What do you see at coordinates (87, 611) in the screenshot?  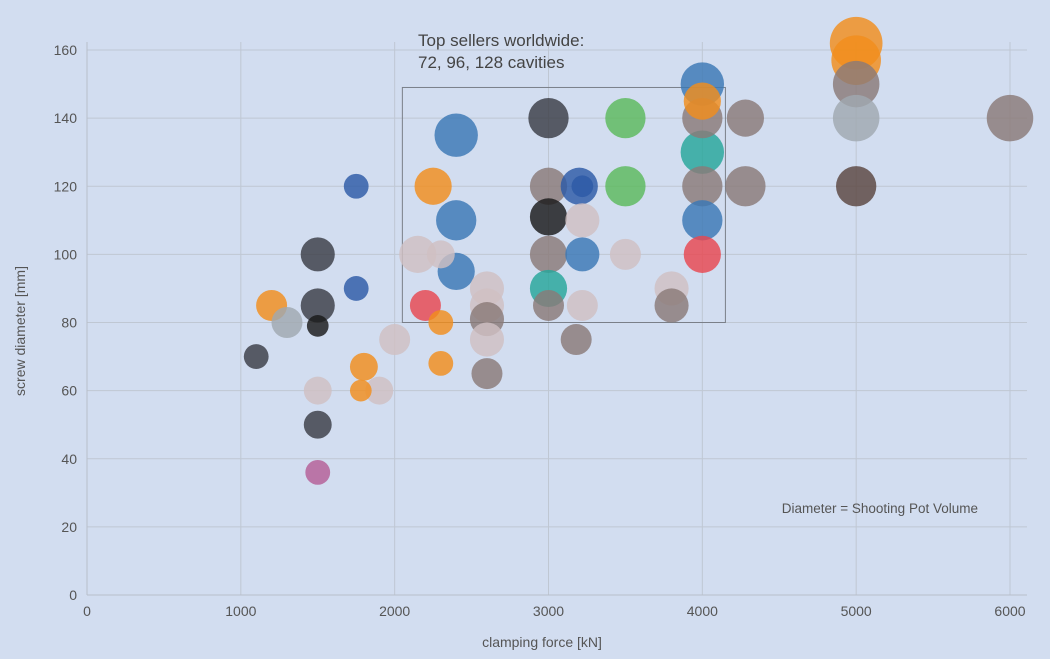 I see `x-tick-label: 0` at bounding box center [87, 611].